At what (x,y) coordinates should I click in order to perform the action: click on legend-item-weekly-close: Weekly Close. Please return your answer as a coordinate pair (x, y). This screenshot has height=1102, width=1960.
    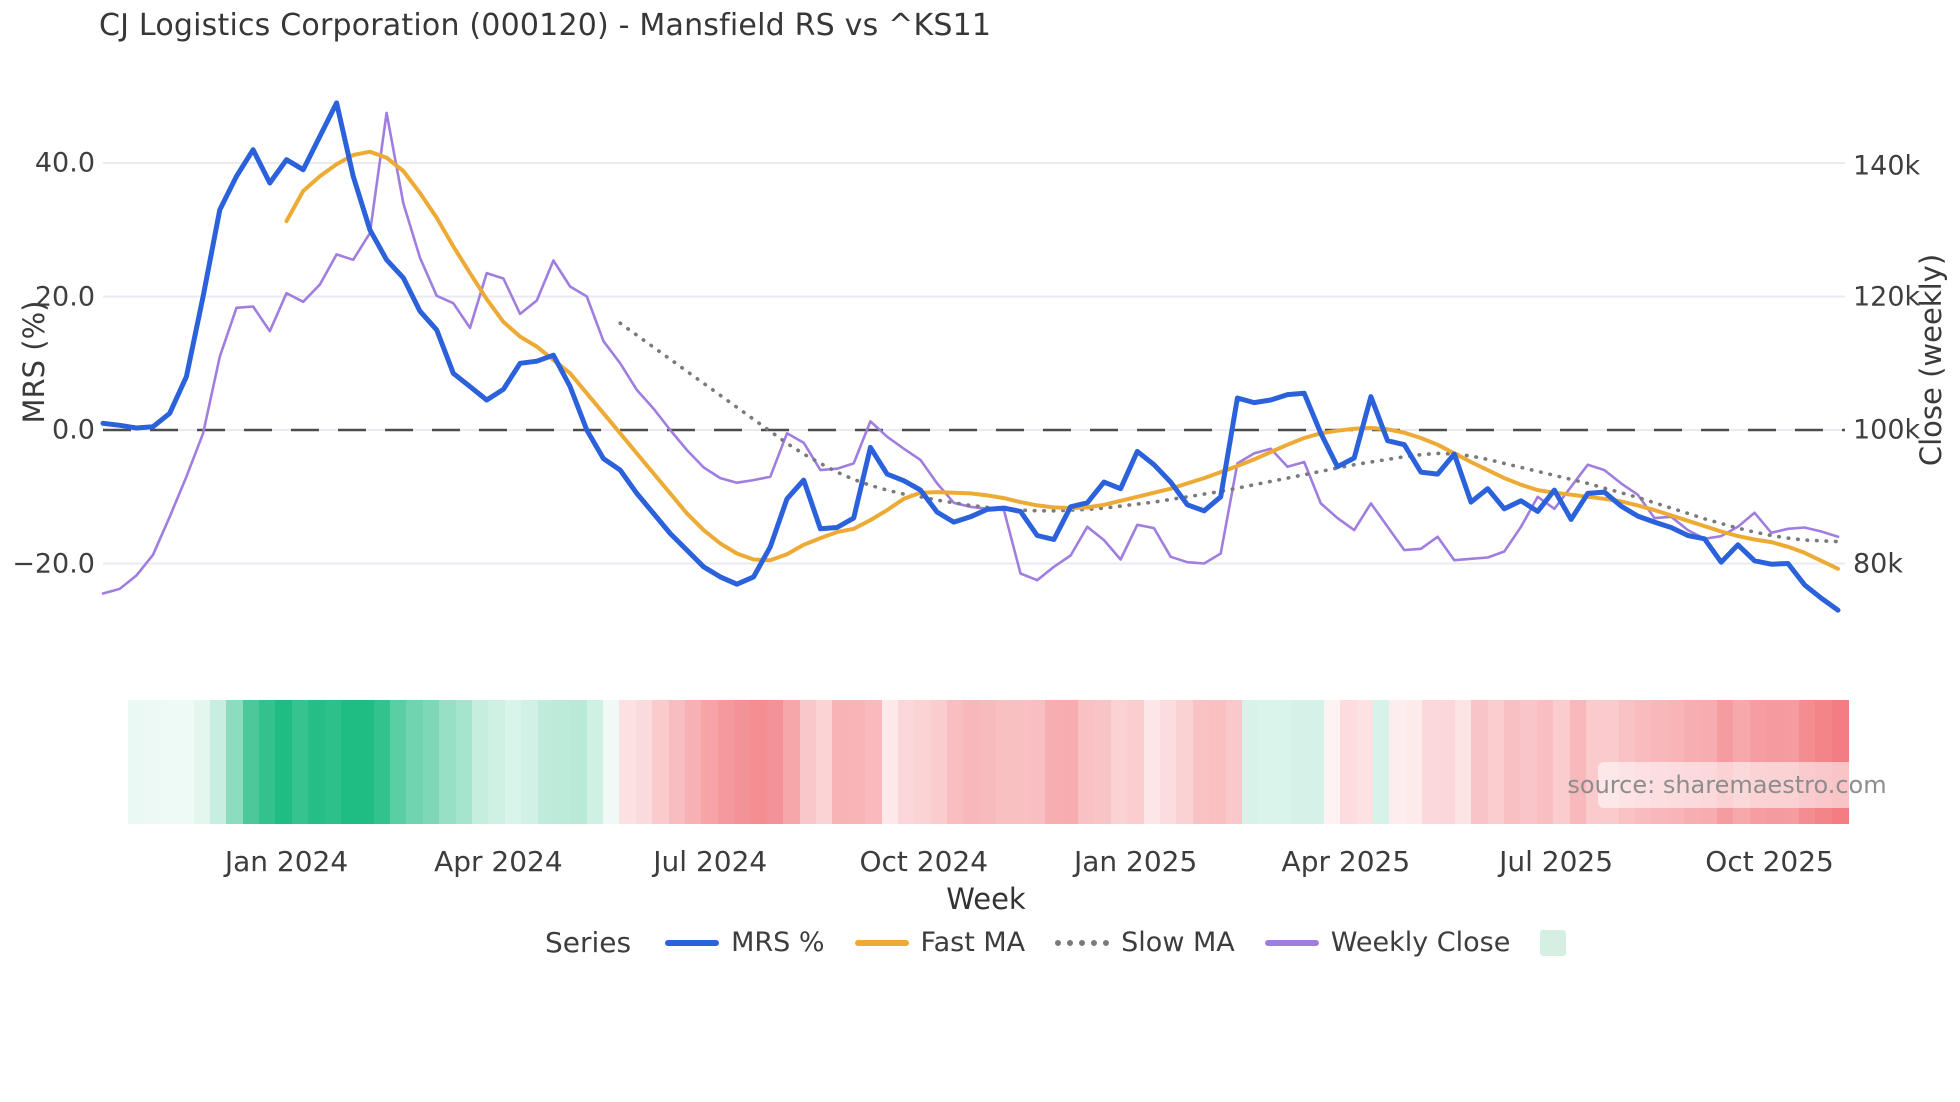
    Looking at the image, I should click on (1387, 942).